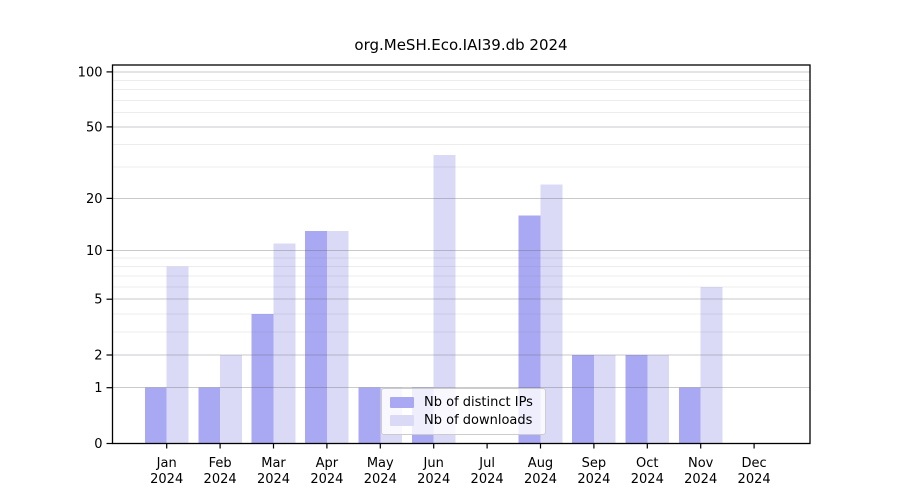  Describe the element at coordinates (98, 356) in the screenshot. I see `y-tick-label: 2` at that location.